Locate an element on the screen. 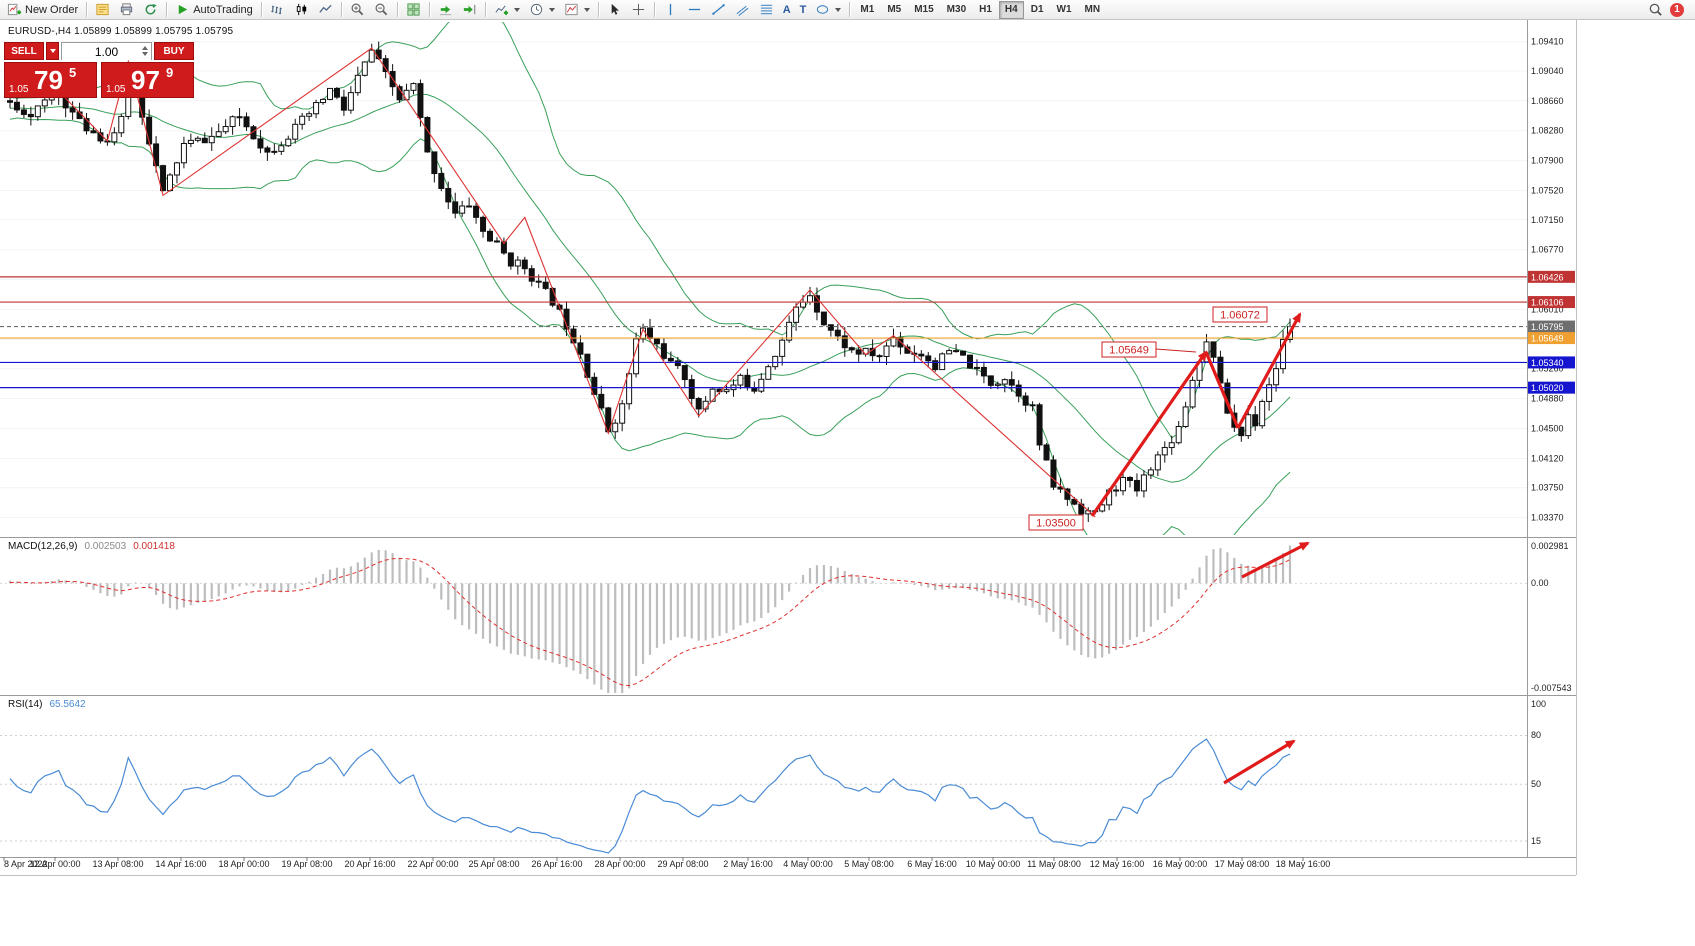 The image size is (1695, 946). channel-button is located at coordinates (742, 10).